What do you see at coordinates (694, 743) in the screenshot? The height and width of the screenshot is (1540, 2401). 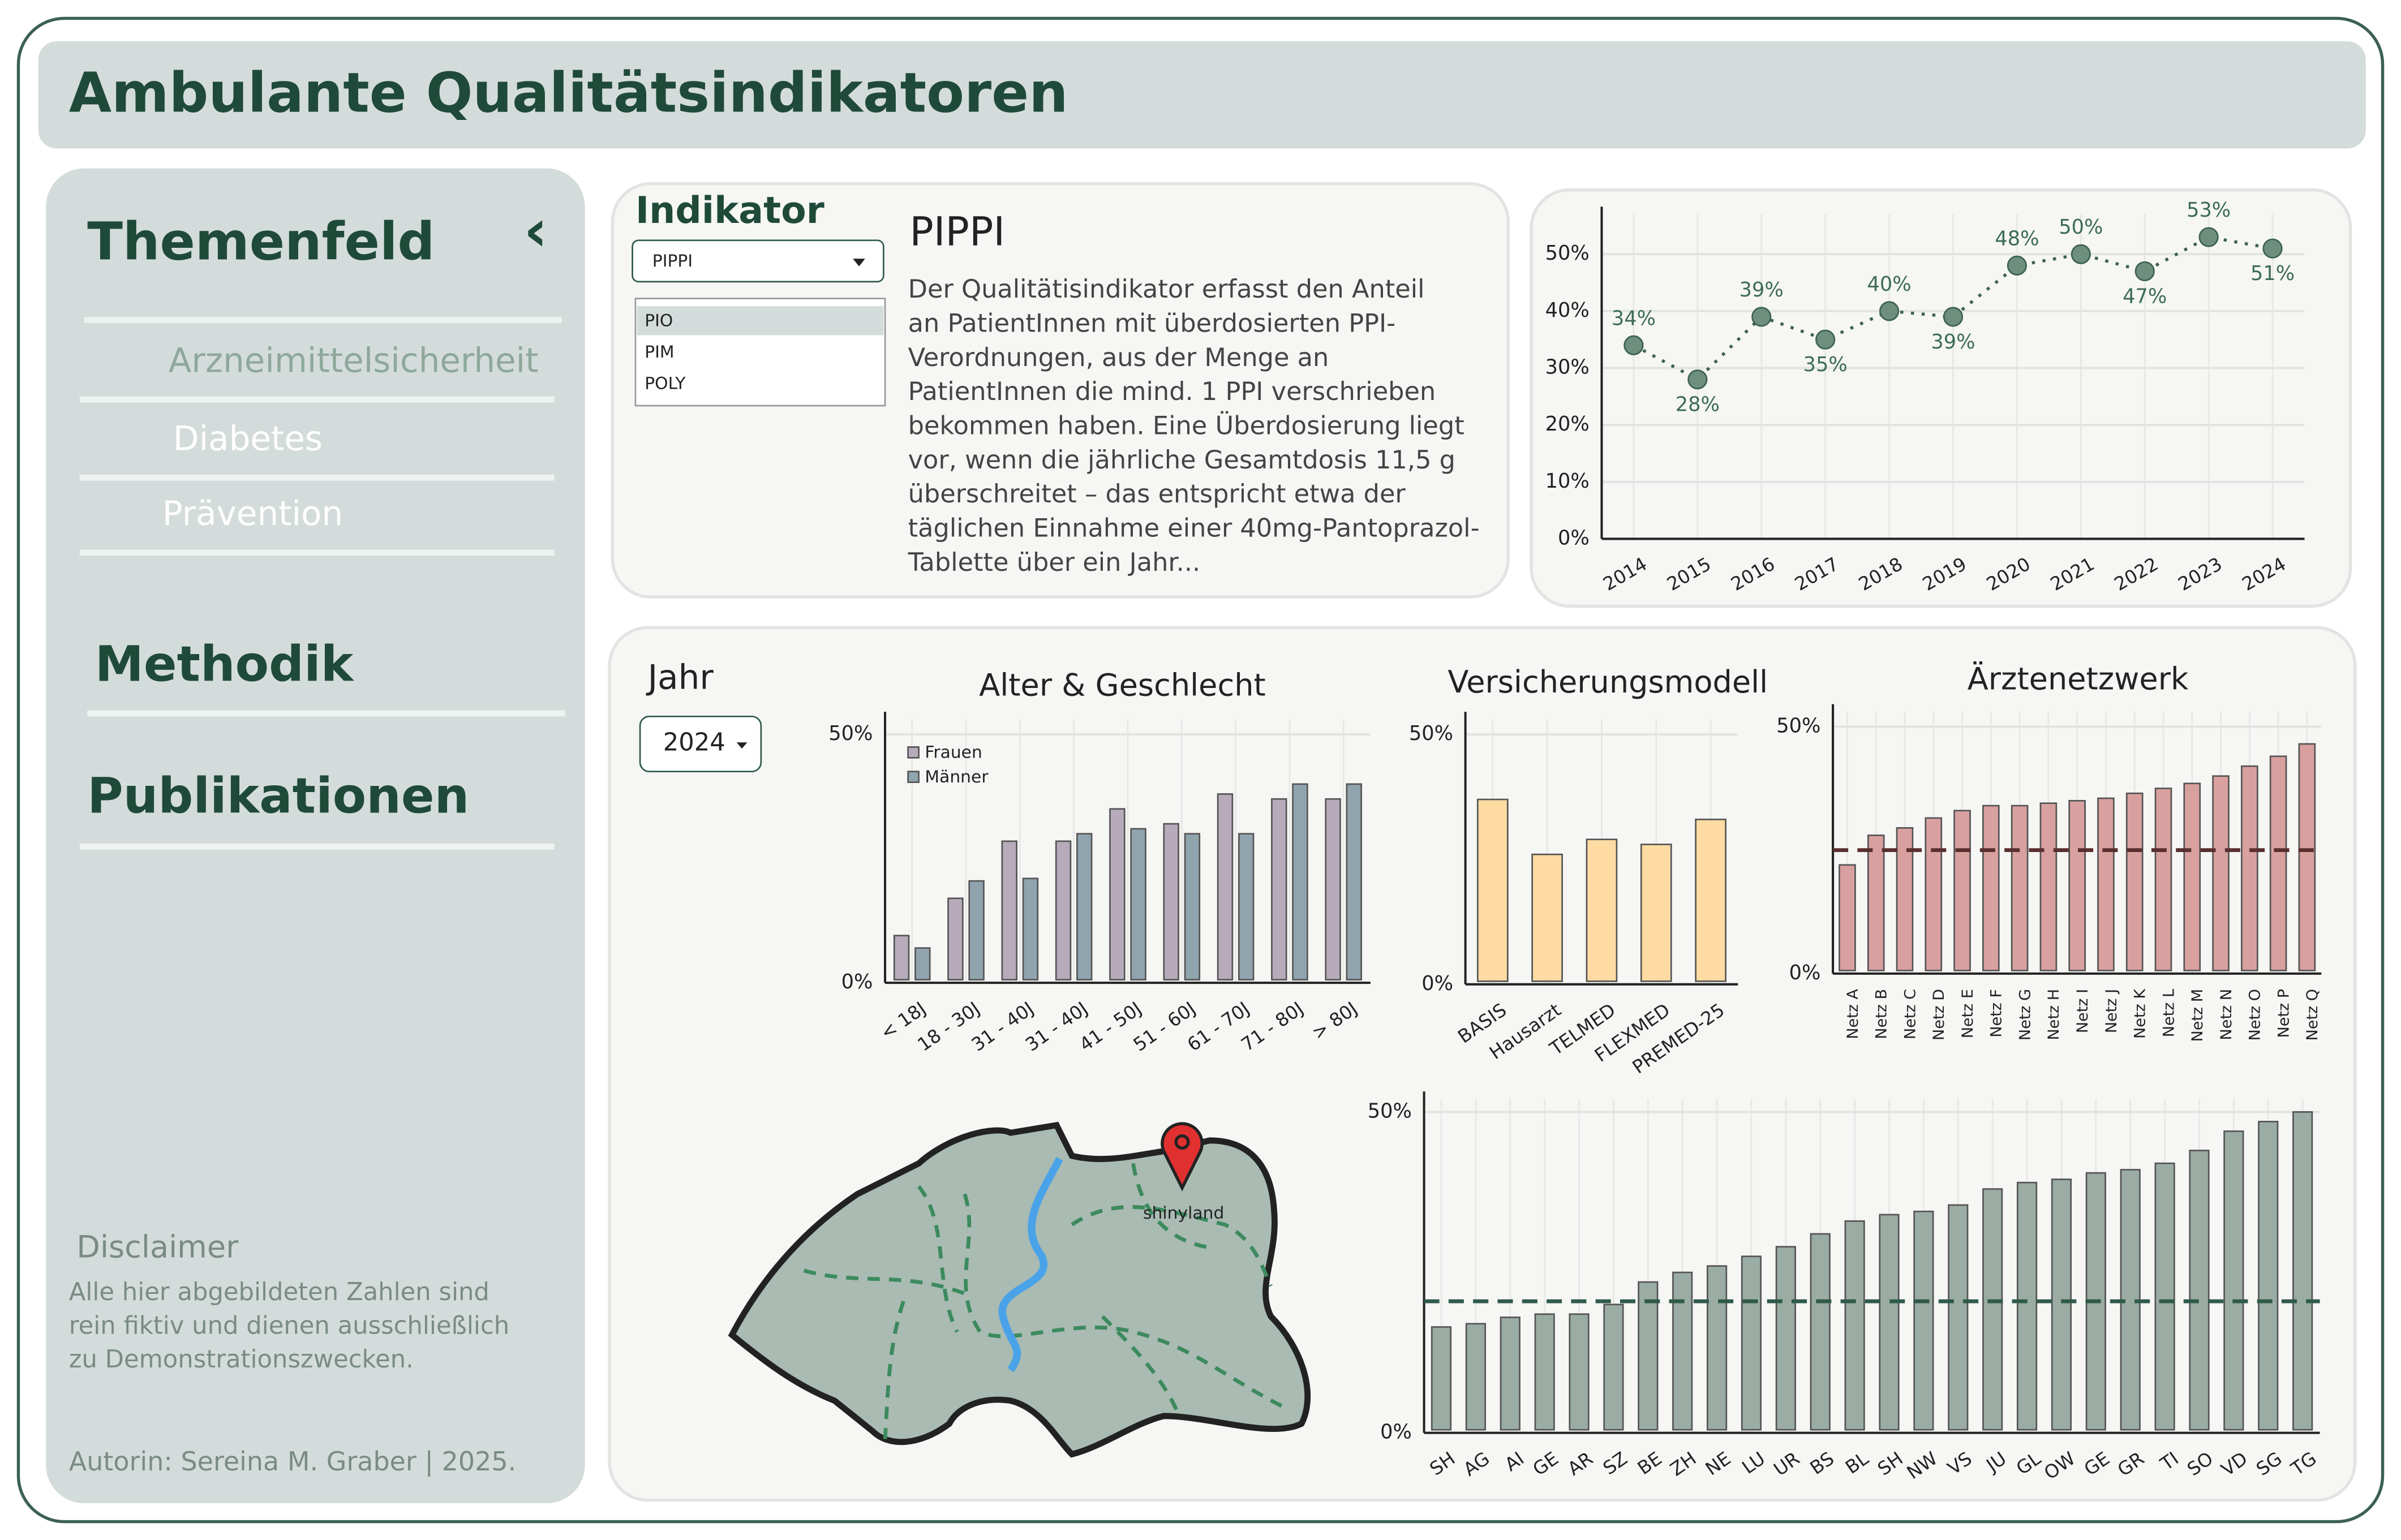 I see `year-value: 2024` at bounding box center [694, 743].